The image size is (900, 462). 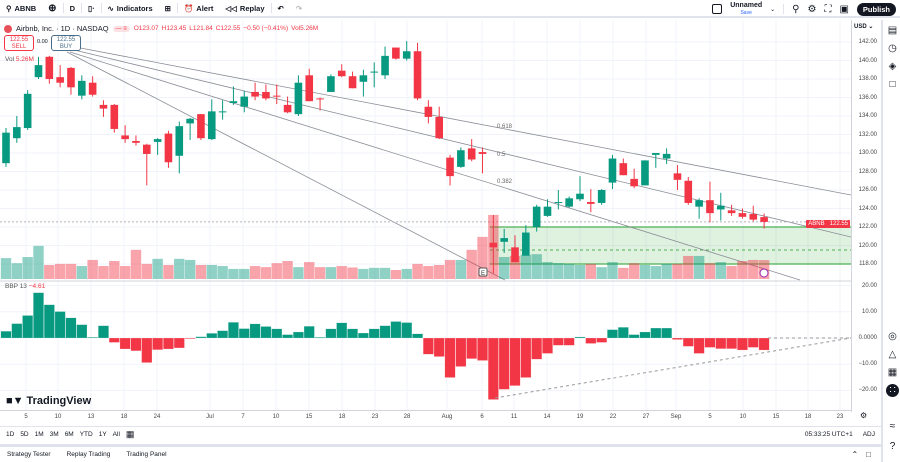 I want to click on watchlist-icon: ▤, so click(x=892, y=30).